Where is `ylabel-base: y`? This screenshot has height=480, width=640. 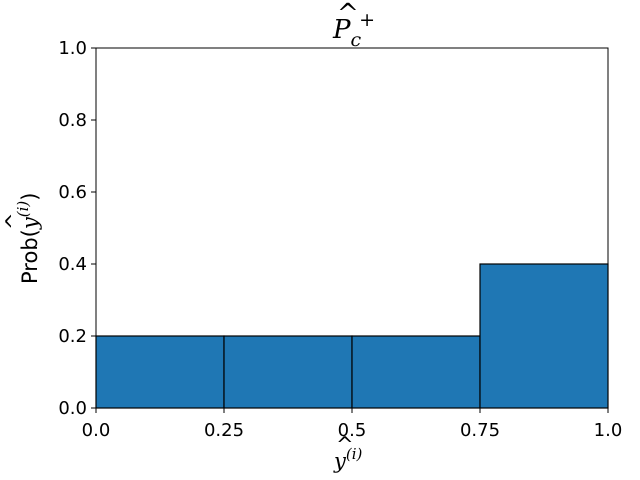 ylabel-base: y is located at coordinates (30, 223).